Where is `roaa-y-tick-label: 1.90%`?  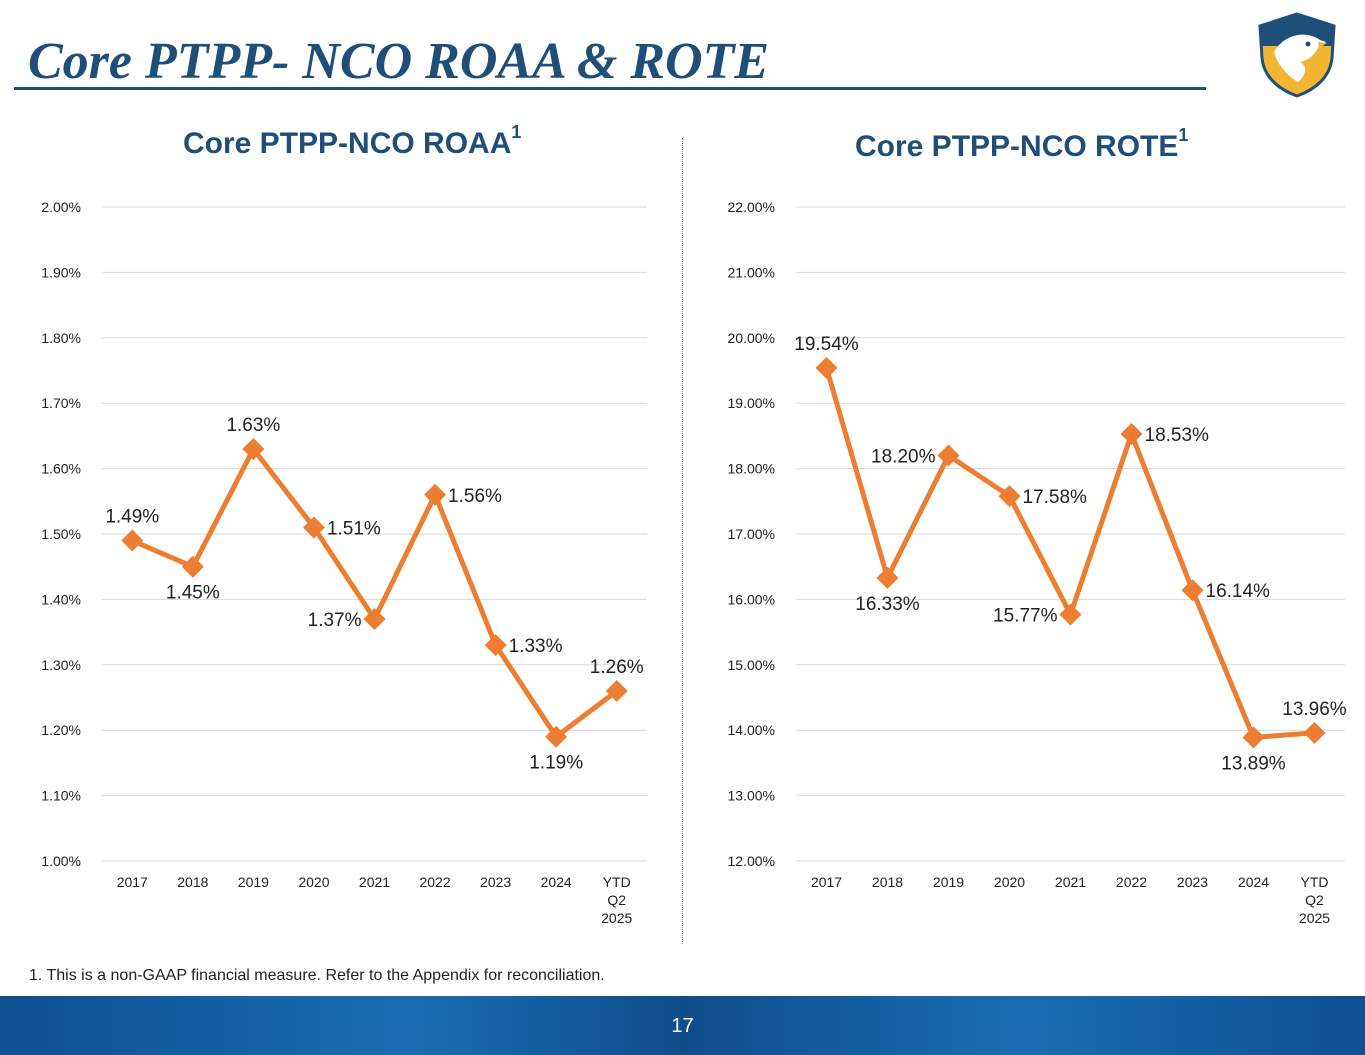 roaa-y-tick-label: 1.90% is located at coordinates (61, 272).